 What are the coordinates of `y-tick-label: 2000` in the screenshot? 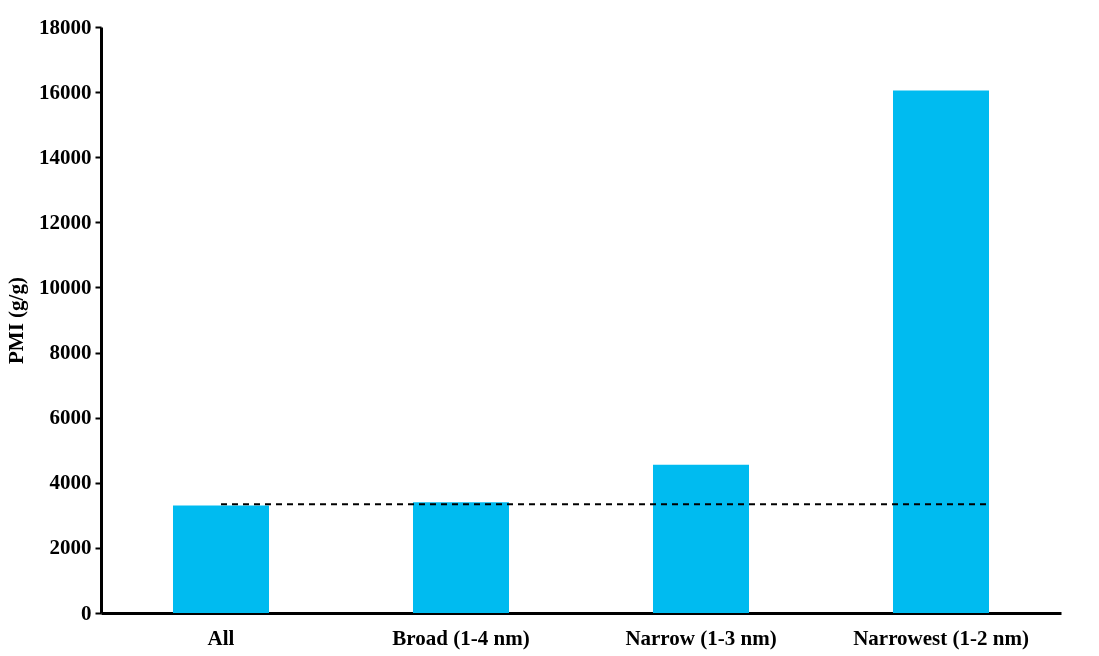 It's located at (70, 547).